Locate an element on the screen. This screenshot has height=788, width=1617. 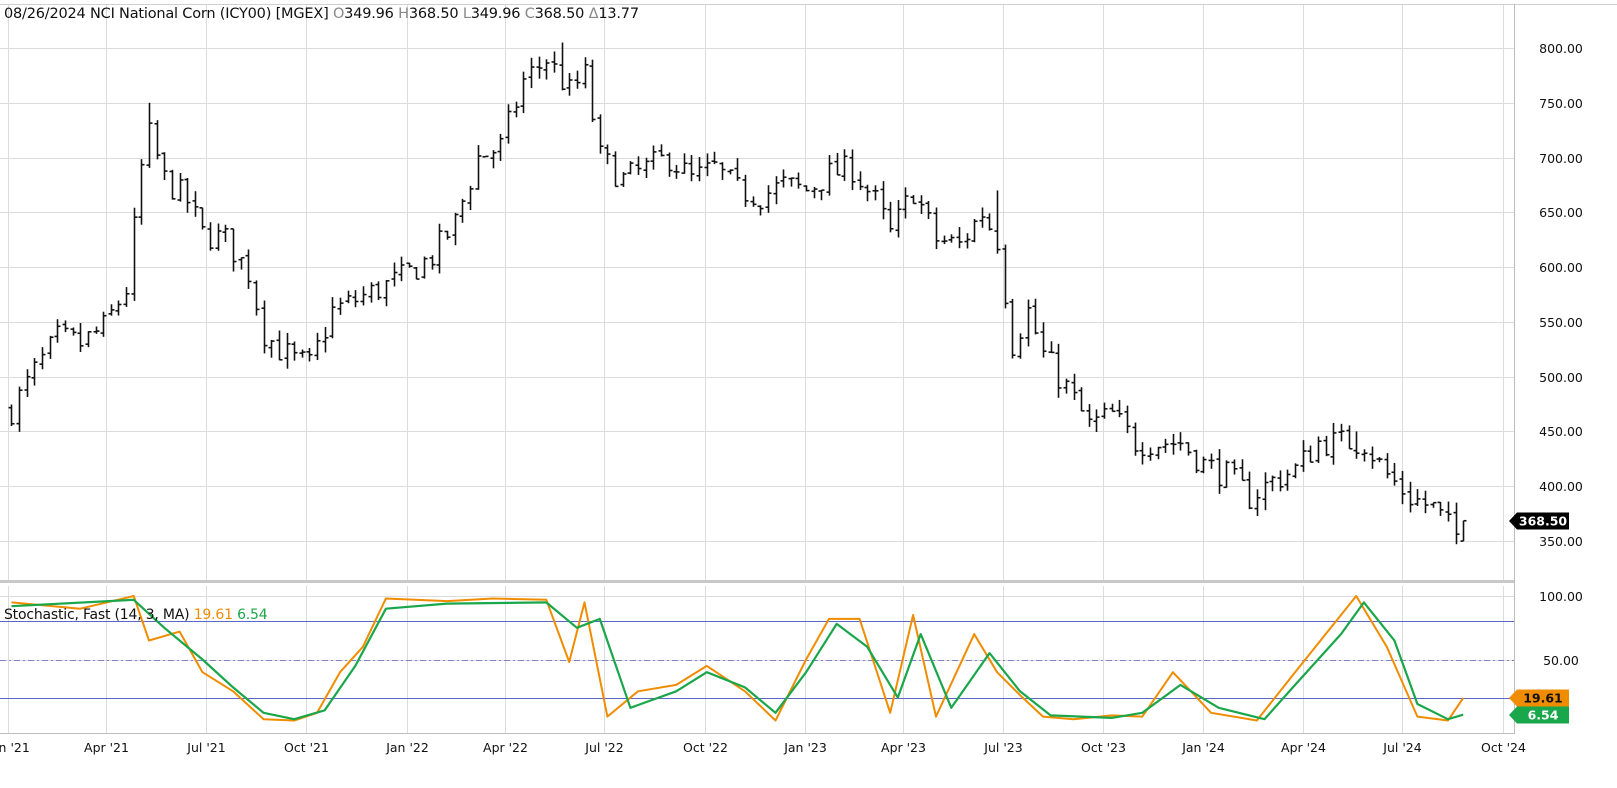
stoch-tick-label: 100.00 is located at coordinates (1561, 596).